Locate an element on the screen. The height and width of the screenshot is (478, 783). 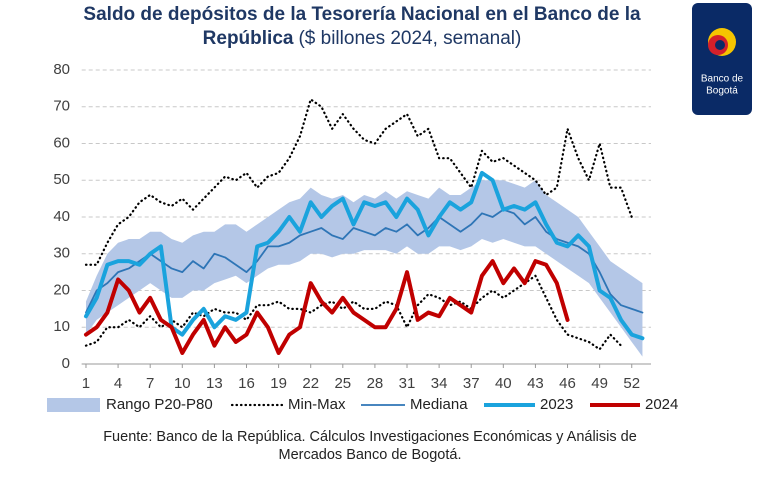
y-tick-label: 60 is located at coordinates (61, 142).